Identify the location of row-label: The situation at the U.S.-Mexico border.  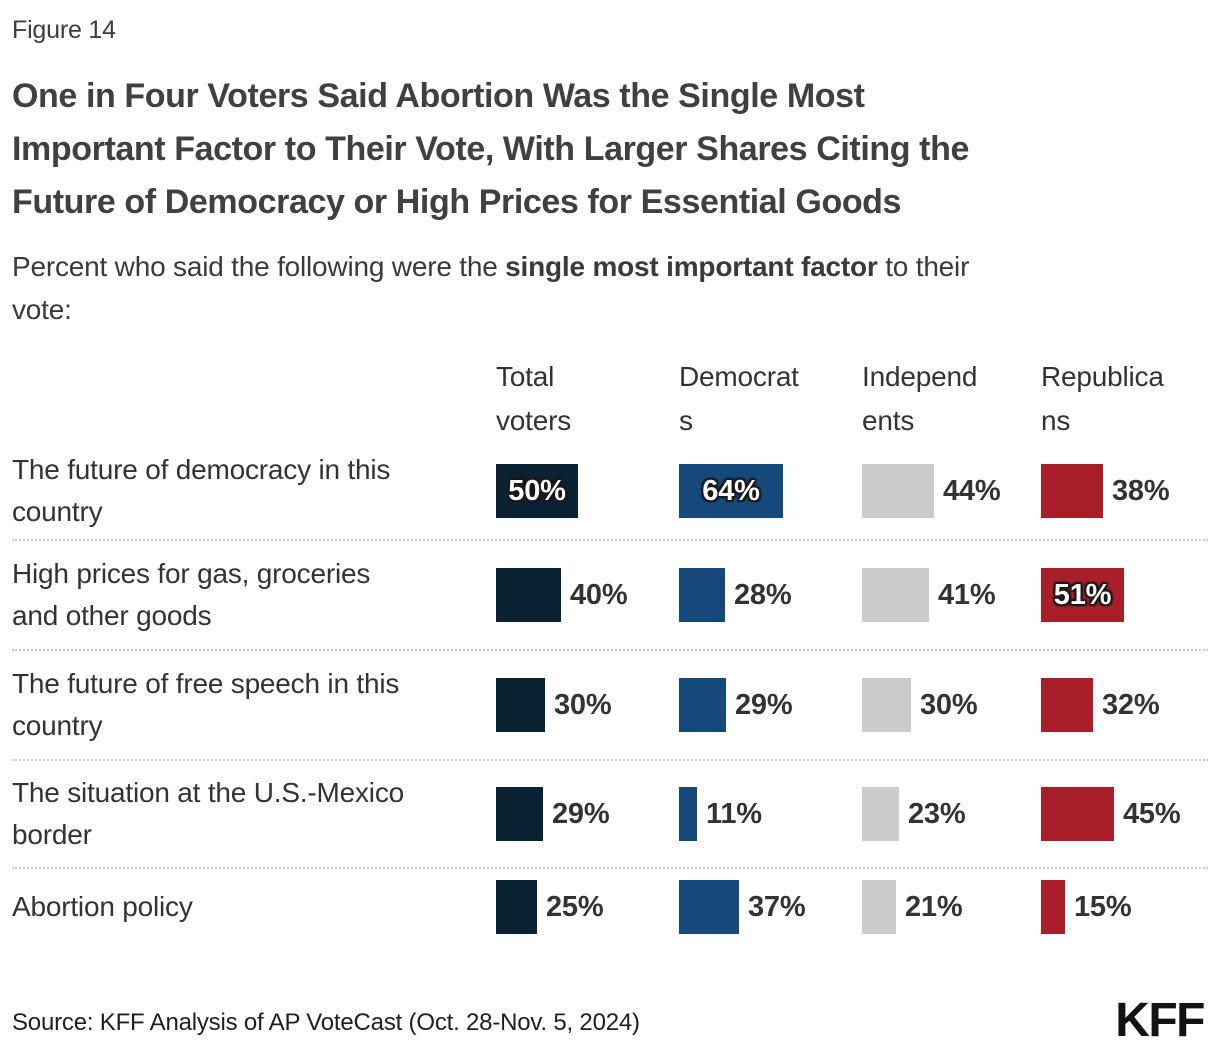
(208, 813).